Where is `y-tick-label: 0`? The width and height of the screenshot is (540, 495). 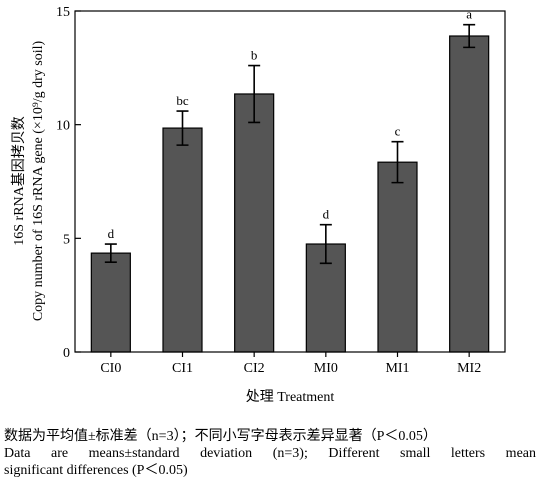
y-tick-label: 0 is located at coordinates (66, 353).